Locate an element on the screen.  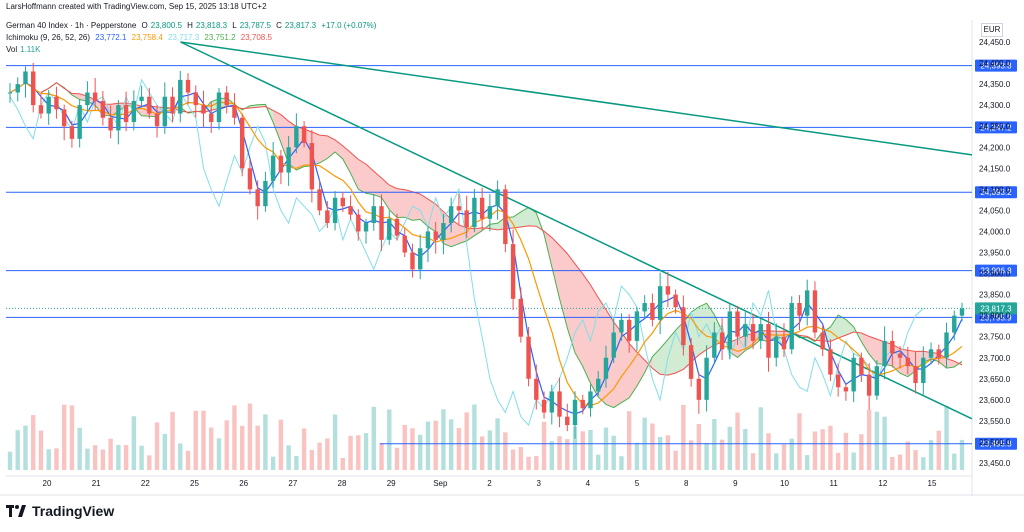
price-tick-label: 24,400.0 is located at coordinates (995, 63).